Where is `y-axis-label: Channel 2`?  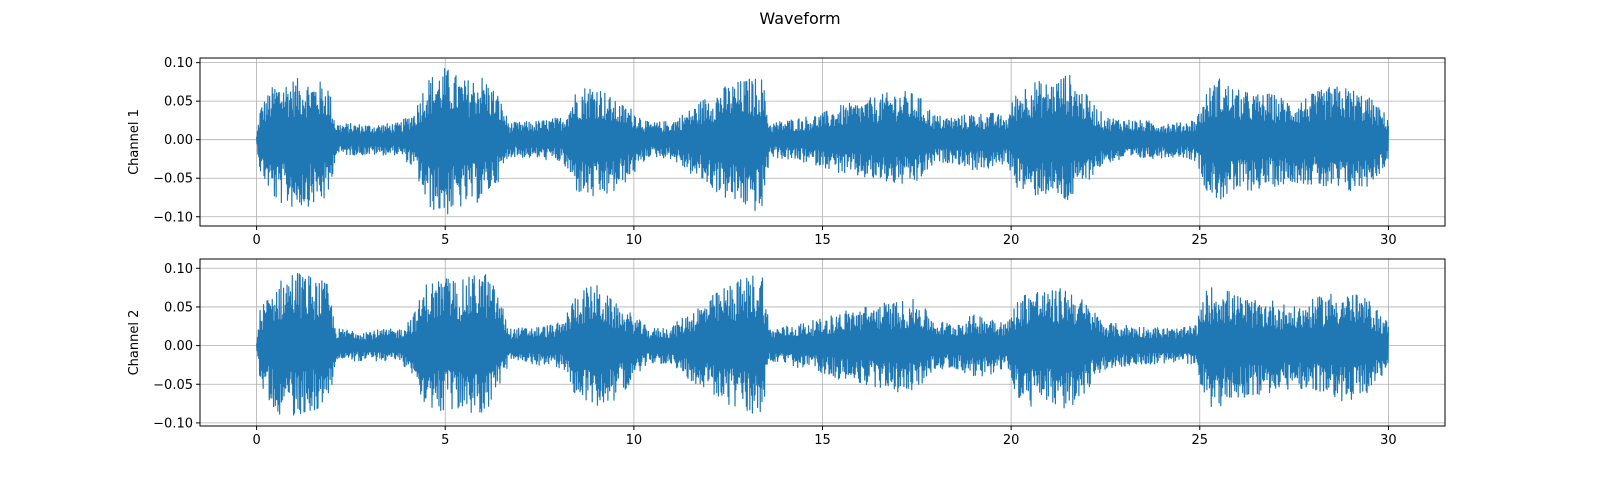
y-axis-label: Channel 2 is located at coordinates (134, 343).